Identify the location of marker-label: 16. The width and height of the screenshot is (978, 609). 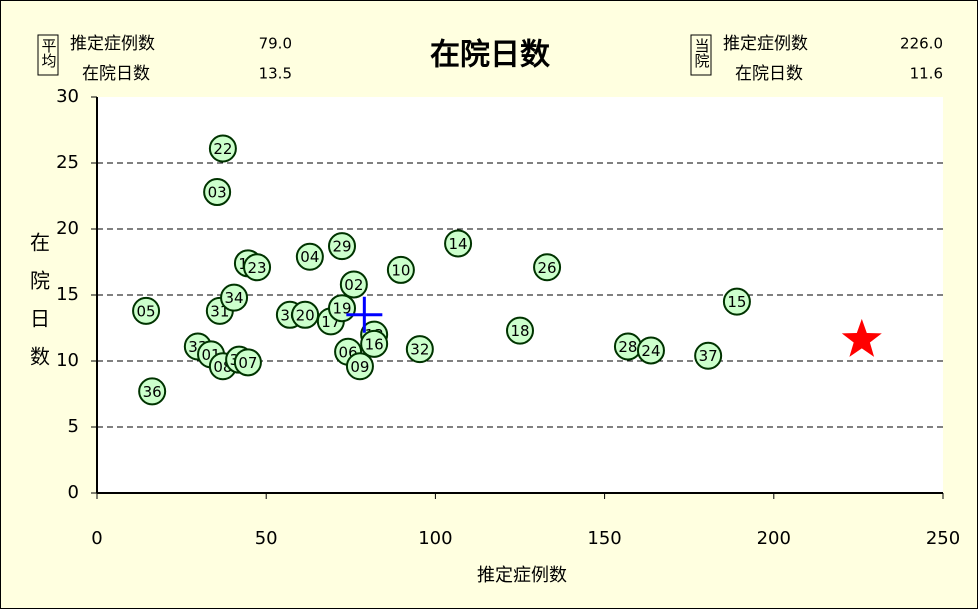
(374, 344).